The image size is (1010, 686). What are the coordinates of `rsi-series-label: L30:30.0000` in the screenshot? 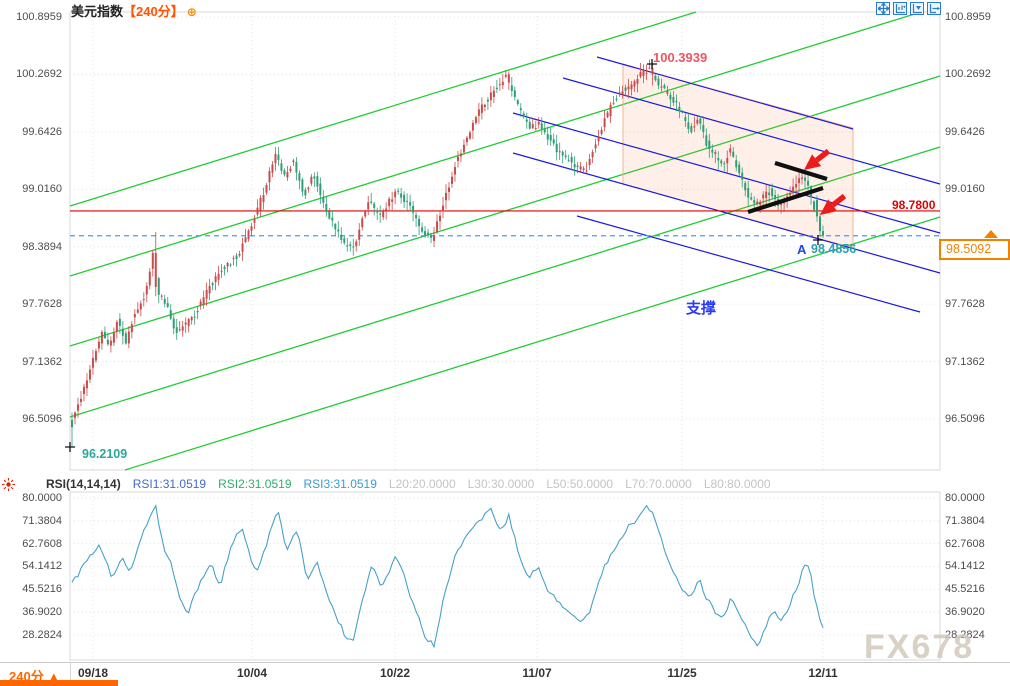 It's located at (501, 484).